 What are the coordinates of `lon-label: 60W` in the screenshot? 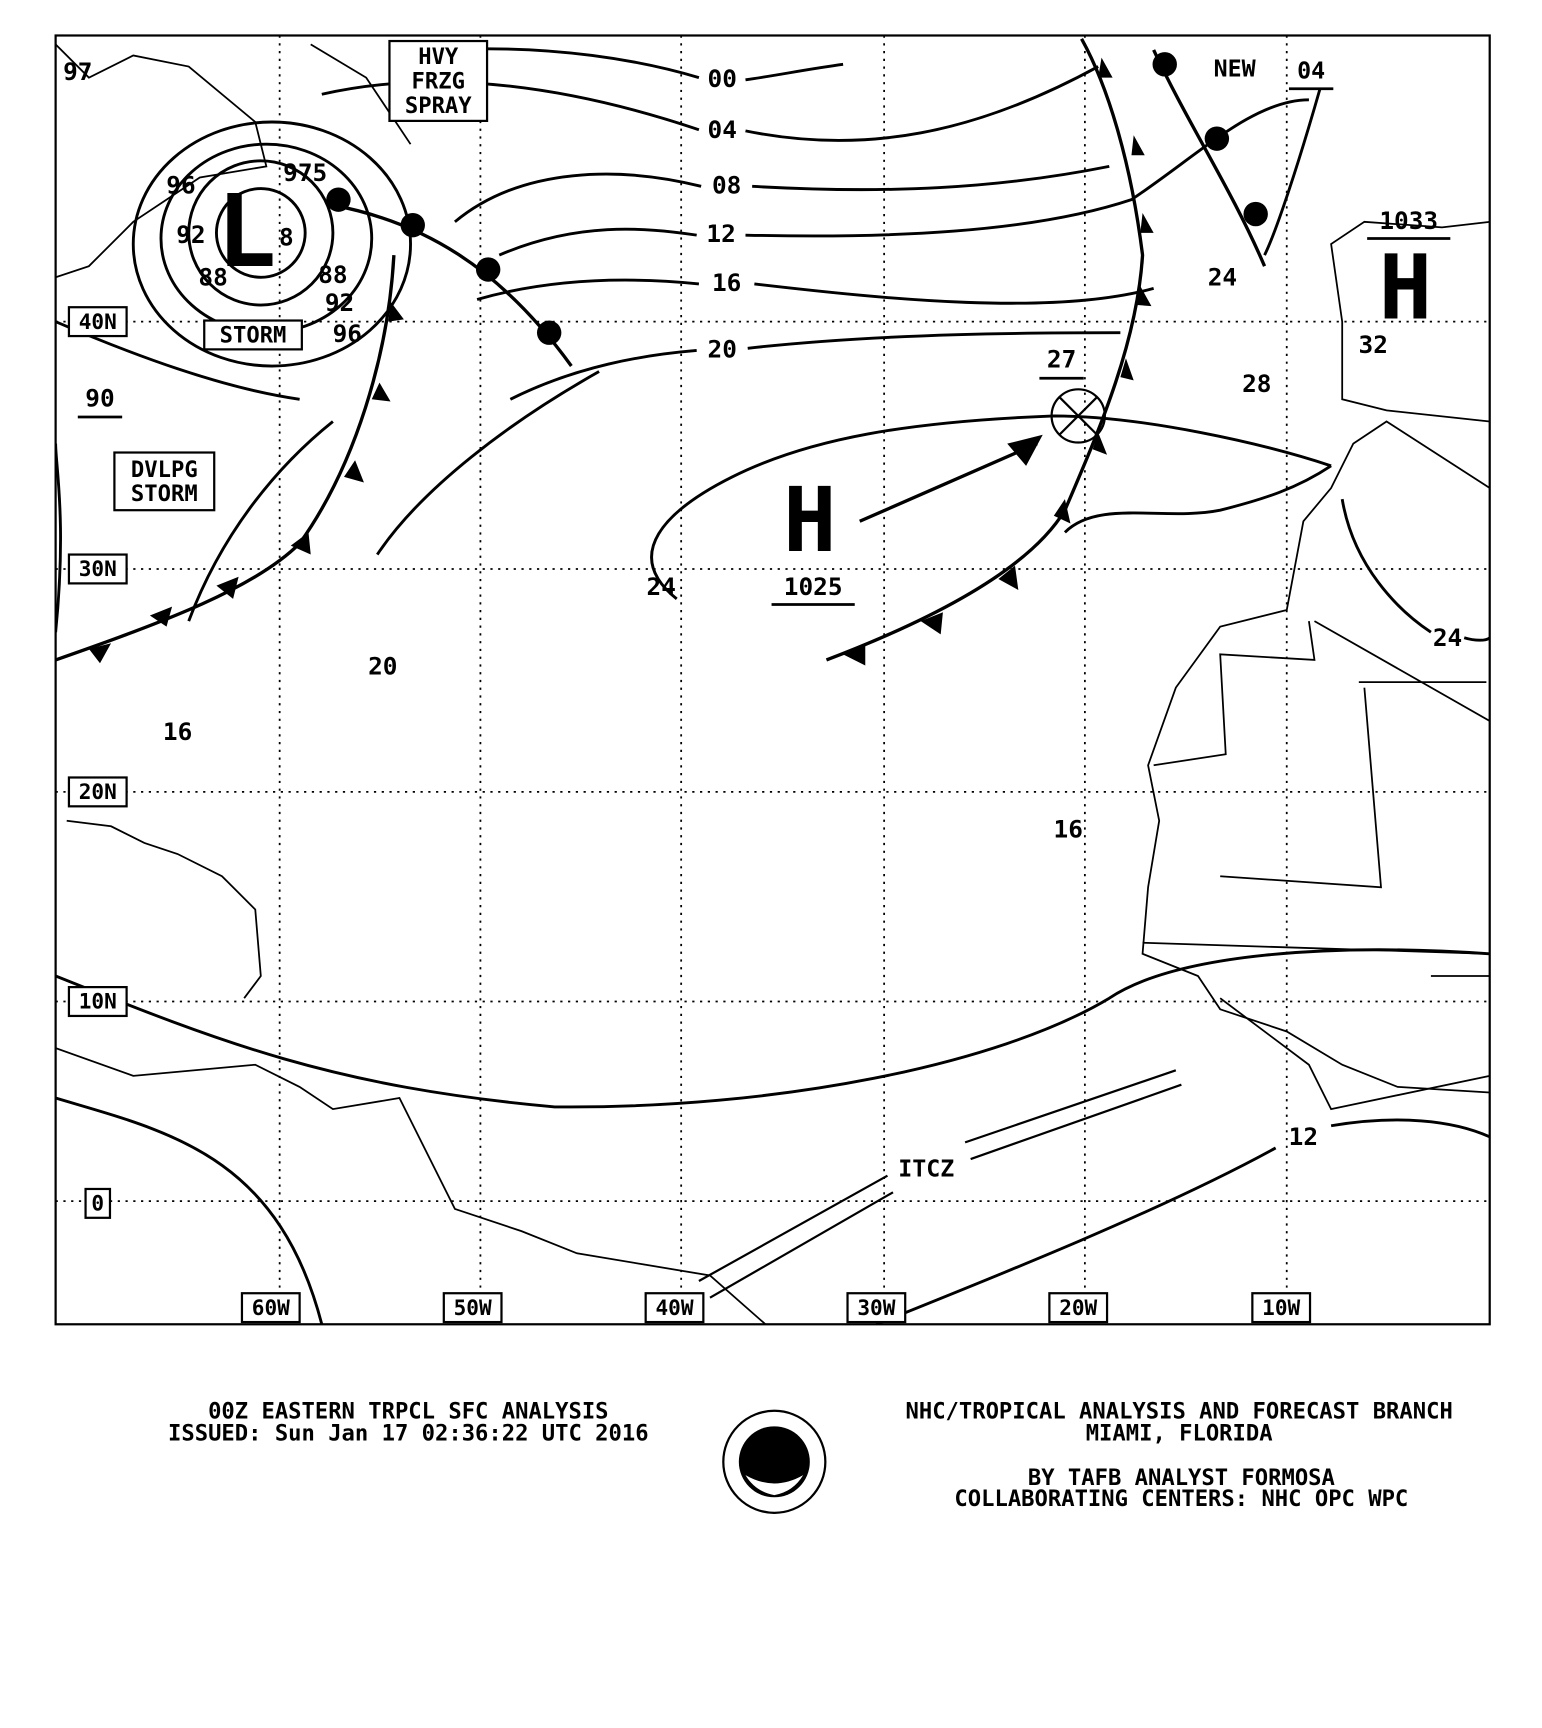 It's located at (271, 1307).